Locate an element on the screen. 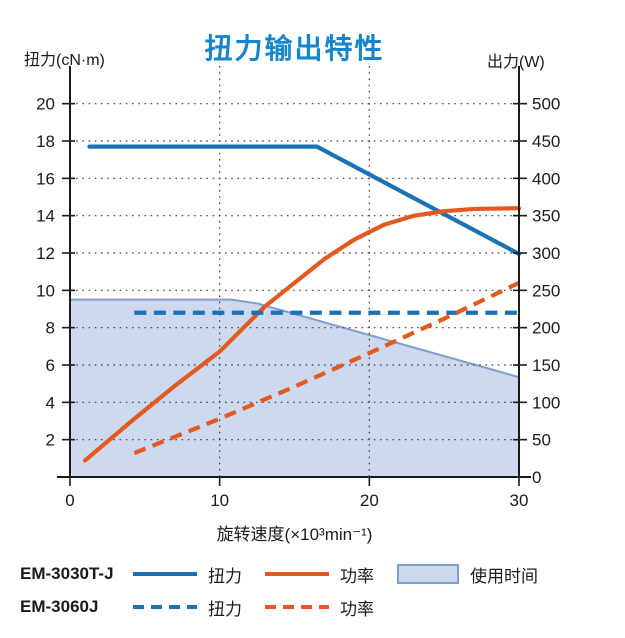 Image resolution: width=625 pixels, height=638 pixels. right-axis-tick-label: 500 is located at coordinates (546, 104).